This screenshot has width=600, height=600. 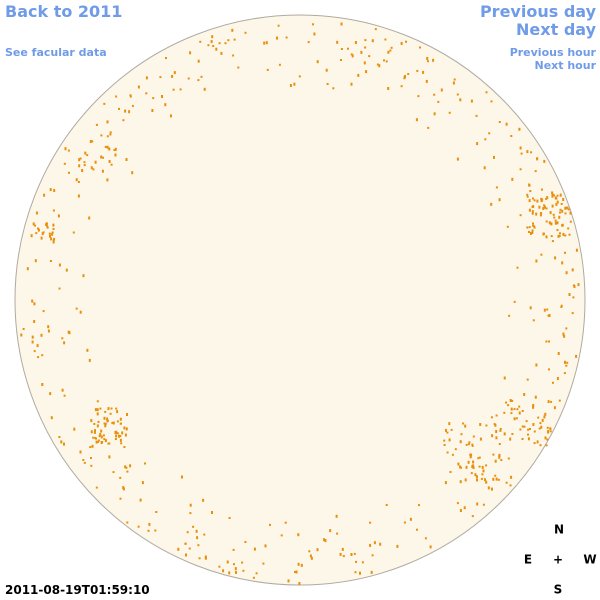 What do you see at coordinates (63, 11) in the screenshot?
I see `back-link: Back to 2011` at bounding box center [63, 11].